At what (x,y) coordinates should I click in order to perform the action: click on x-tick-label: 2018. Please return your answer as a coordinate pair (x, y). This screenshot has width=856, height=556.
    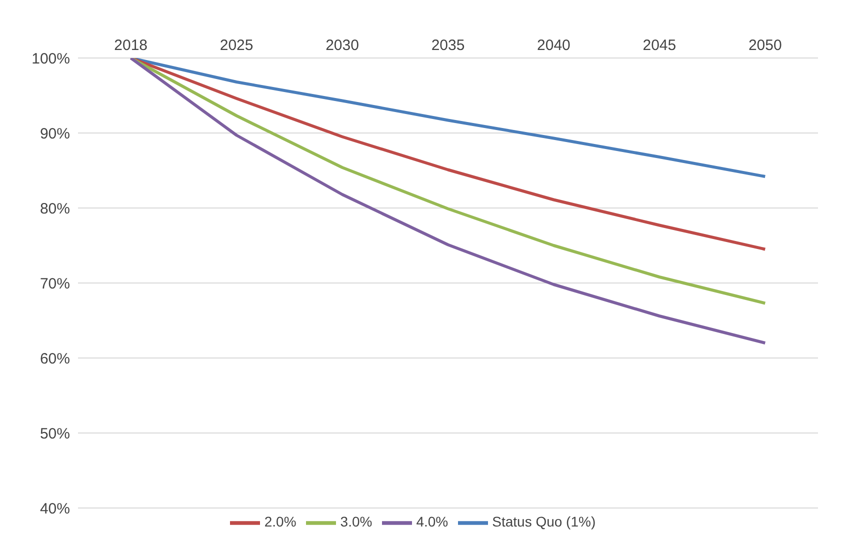
    Looking at the image, I should click on (131, 45).